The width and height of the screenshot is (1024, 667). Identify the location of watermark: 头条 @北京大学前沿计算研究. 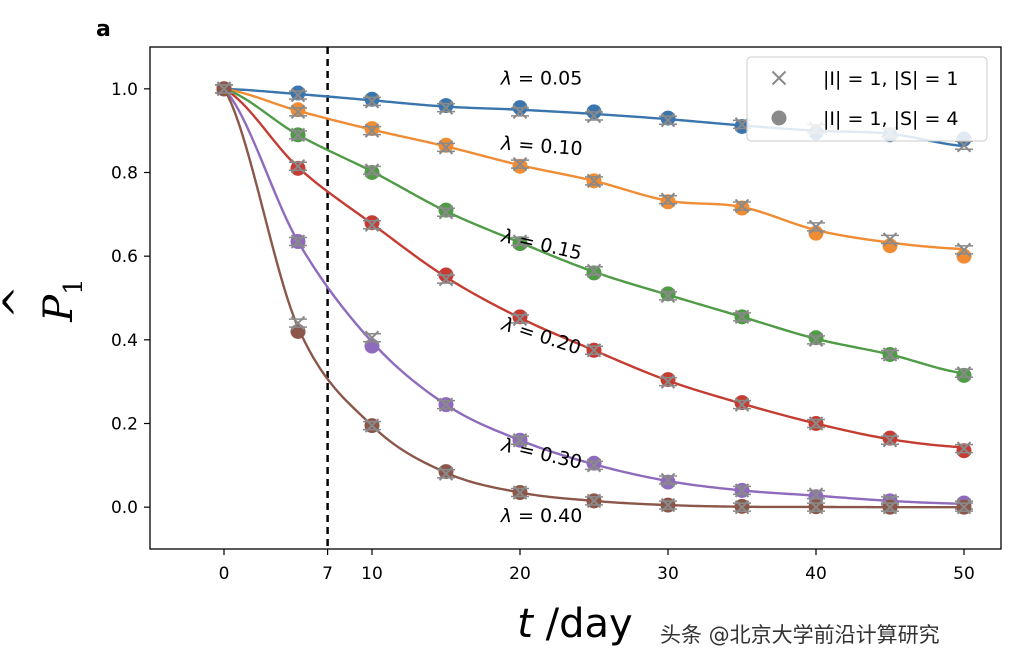
(800, 635).